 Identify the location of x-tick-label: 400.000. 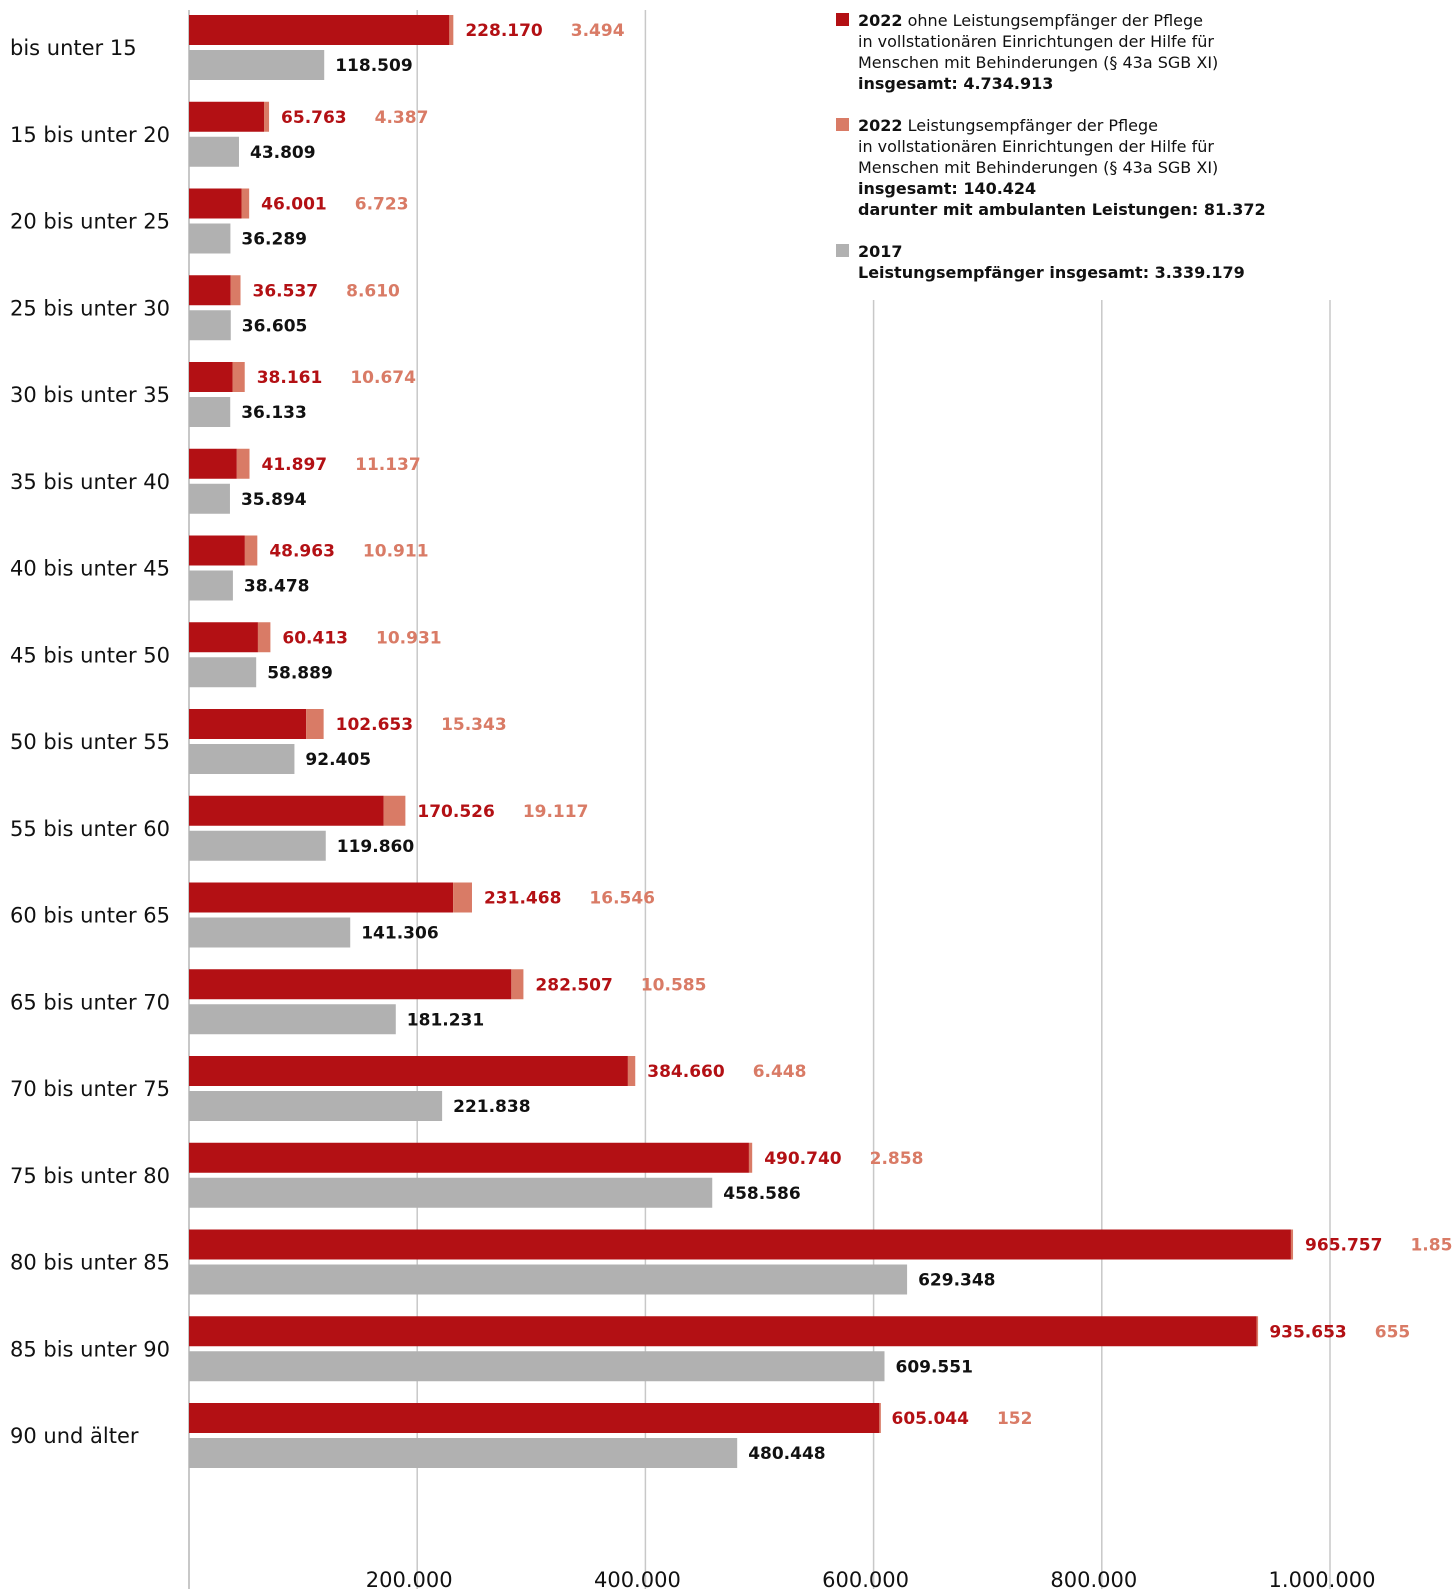
(637, 1578).